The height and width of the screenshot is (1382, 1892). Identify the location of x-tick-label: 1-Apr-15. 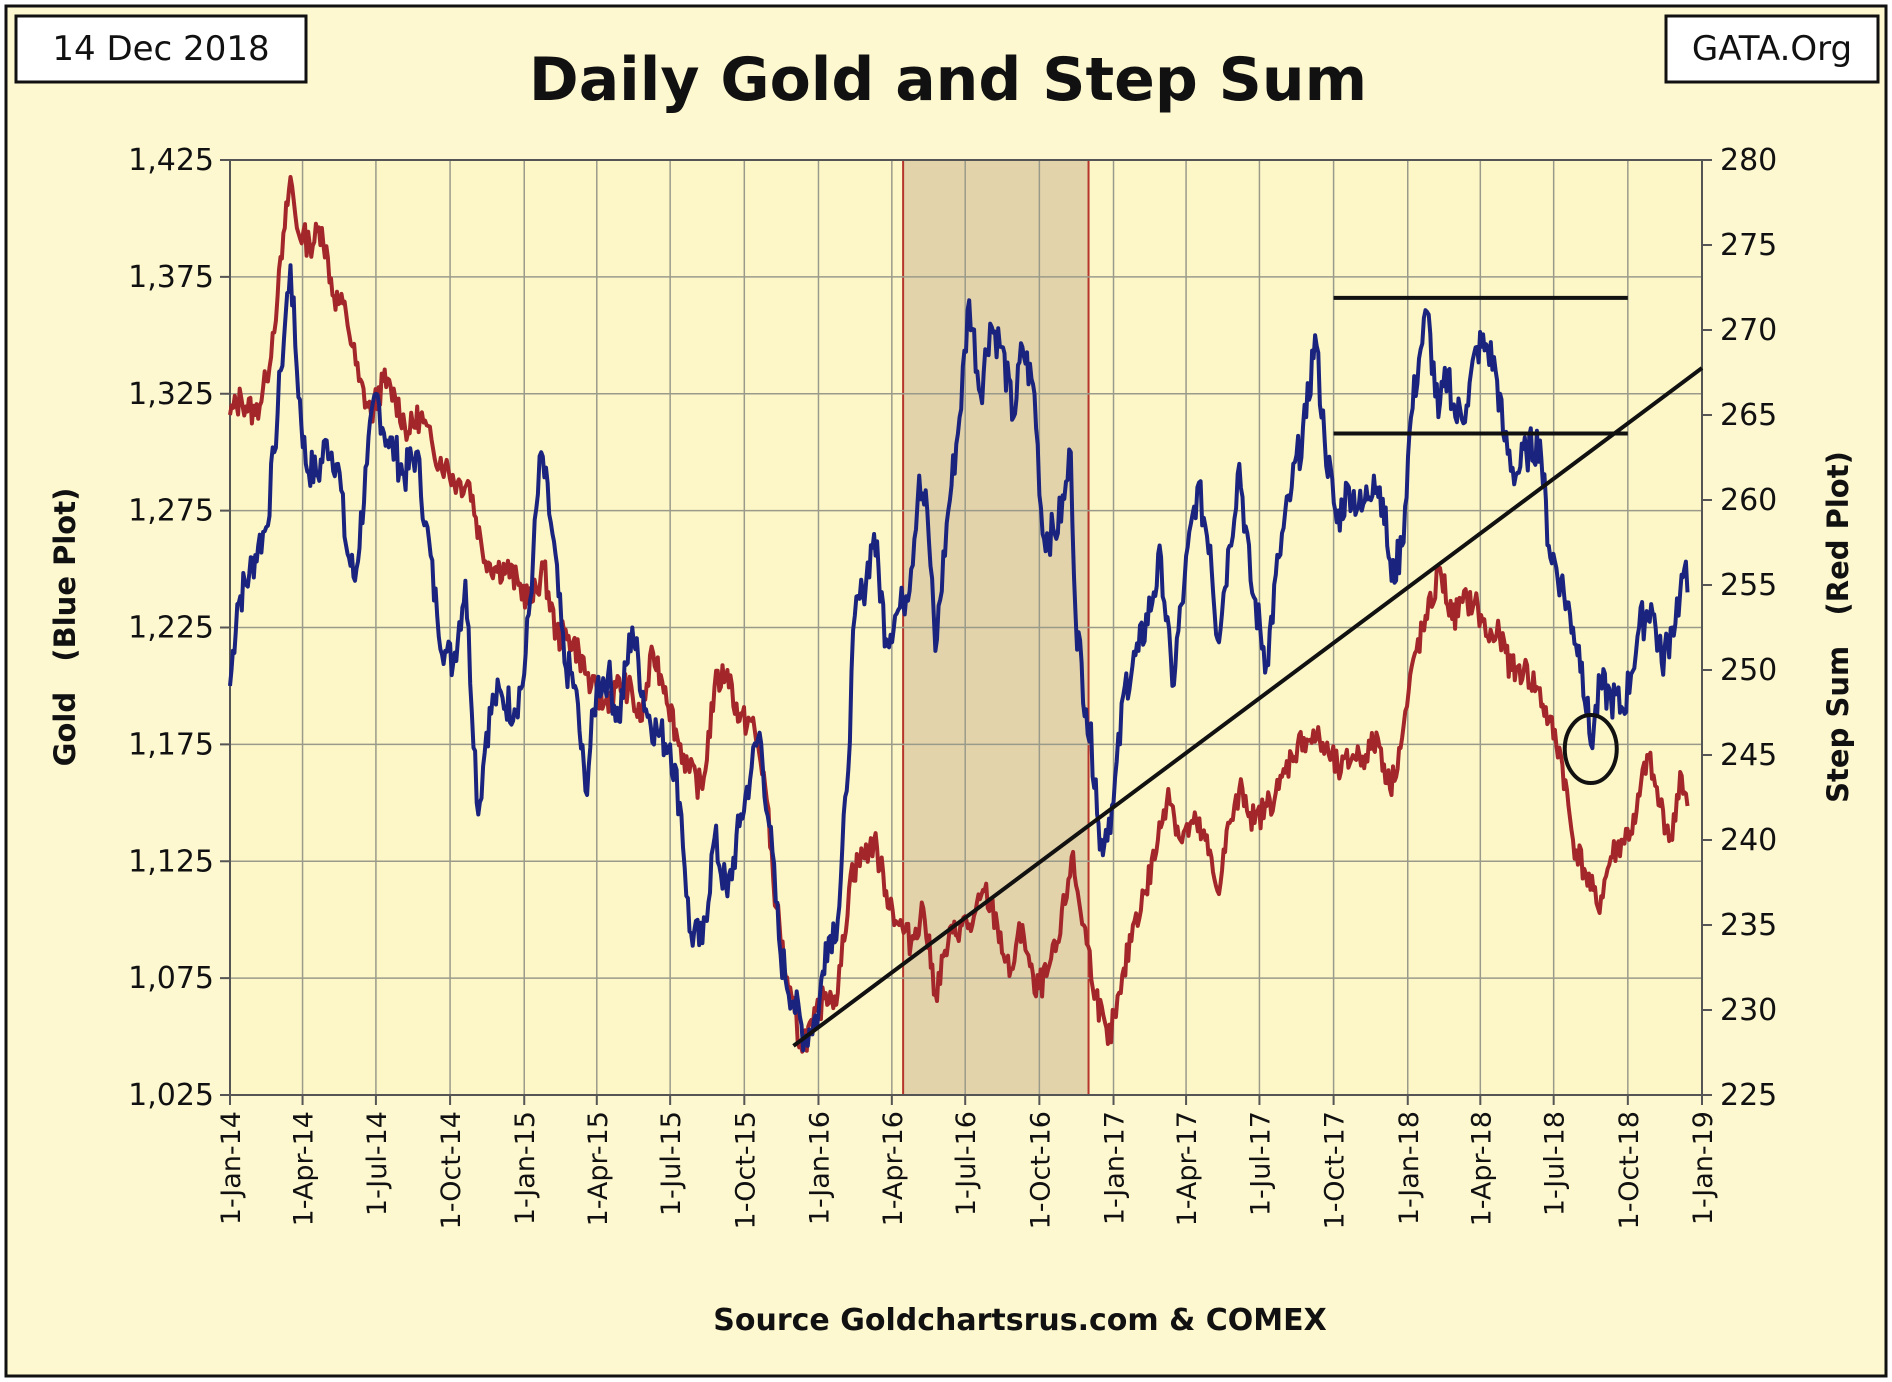
(598, 1168).